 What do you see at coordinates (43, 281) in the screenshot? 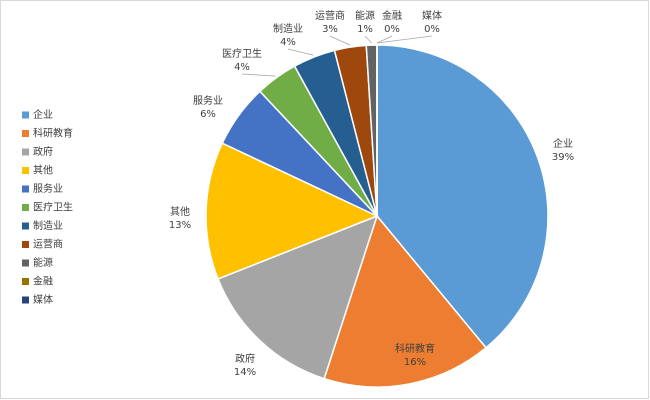
I see `legend-label: 金融` at bounding box center [43, 281].